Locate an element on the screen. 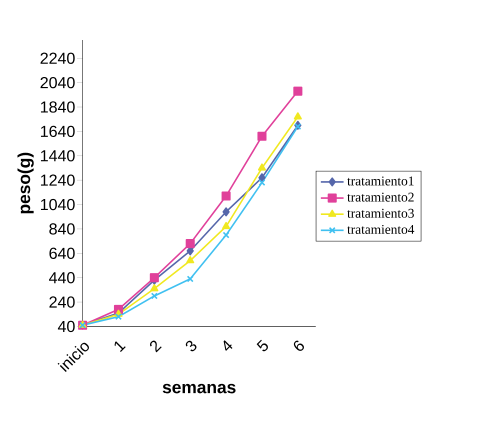 This screenshot has width=501, height=436. y-tick-label: 1440 is located at coordinates (57, 156).